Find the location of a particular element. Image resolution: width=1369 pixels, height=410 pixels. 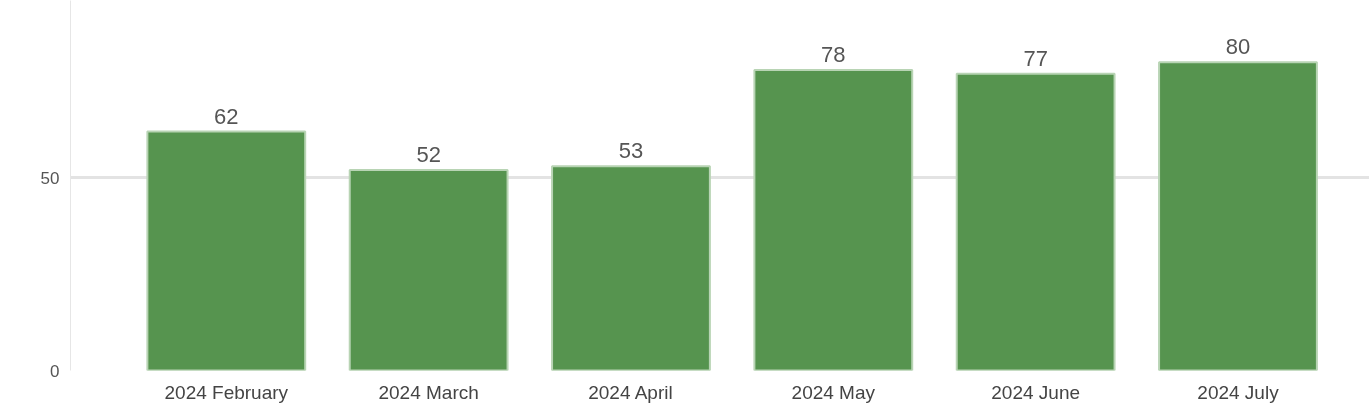

data-label: 80 is located at coordinates (1238, 47).